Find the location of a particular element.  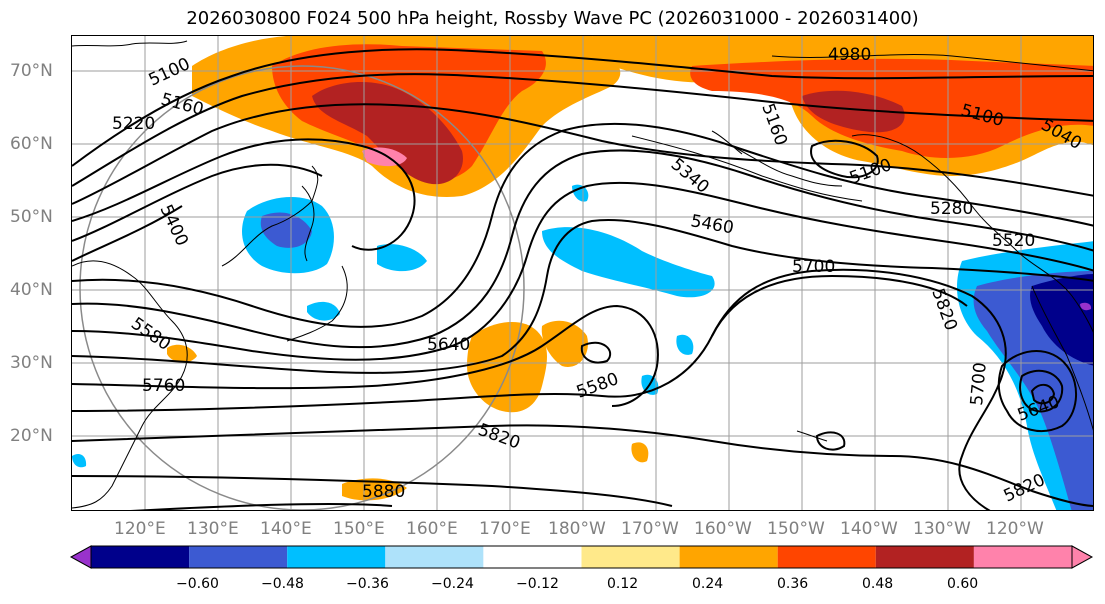

contour-label: 5100 is located at coordinates (170, 72).